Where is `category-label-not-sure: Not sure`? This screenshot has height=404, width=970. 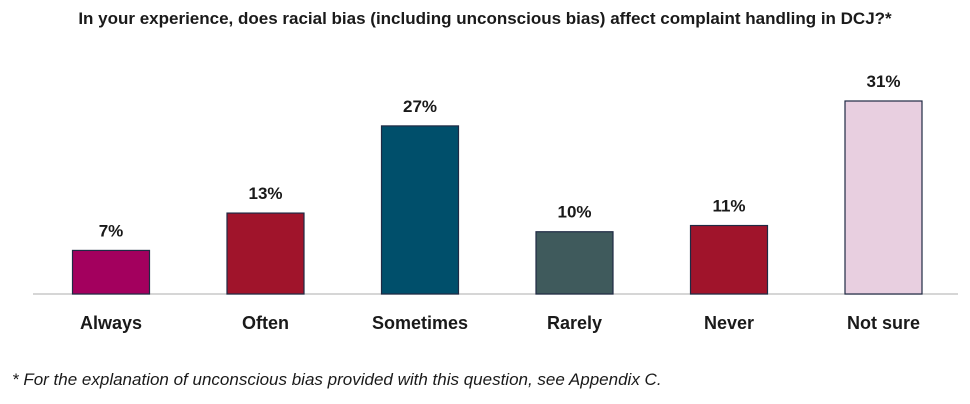 category-label-not-sure: Not sure is located at coordinates (883, 323).